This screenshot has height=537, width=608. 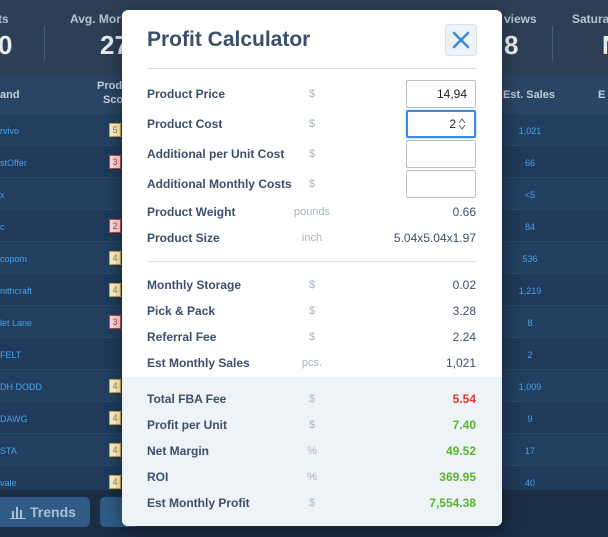 What do you see at coordinates (10, 131) in the screenshot?
I see `brand-link: rvivo` at bounding box center [10, 131].